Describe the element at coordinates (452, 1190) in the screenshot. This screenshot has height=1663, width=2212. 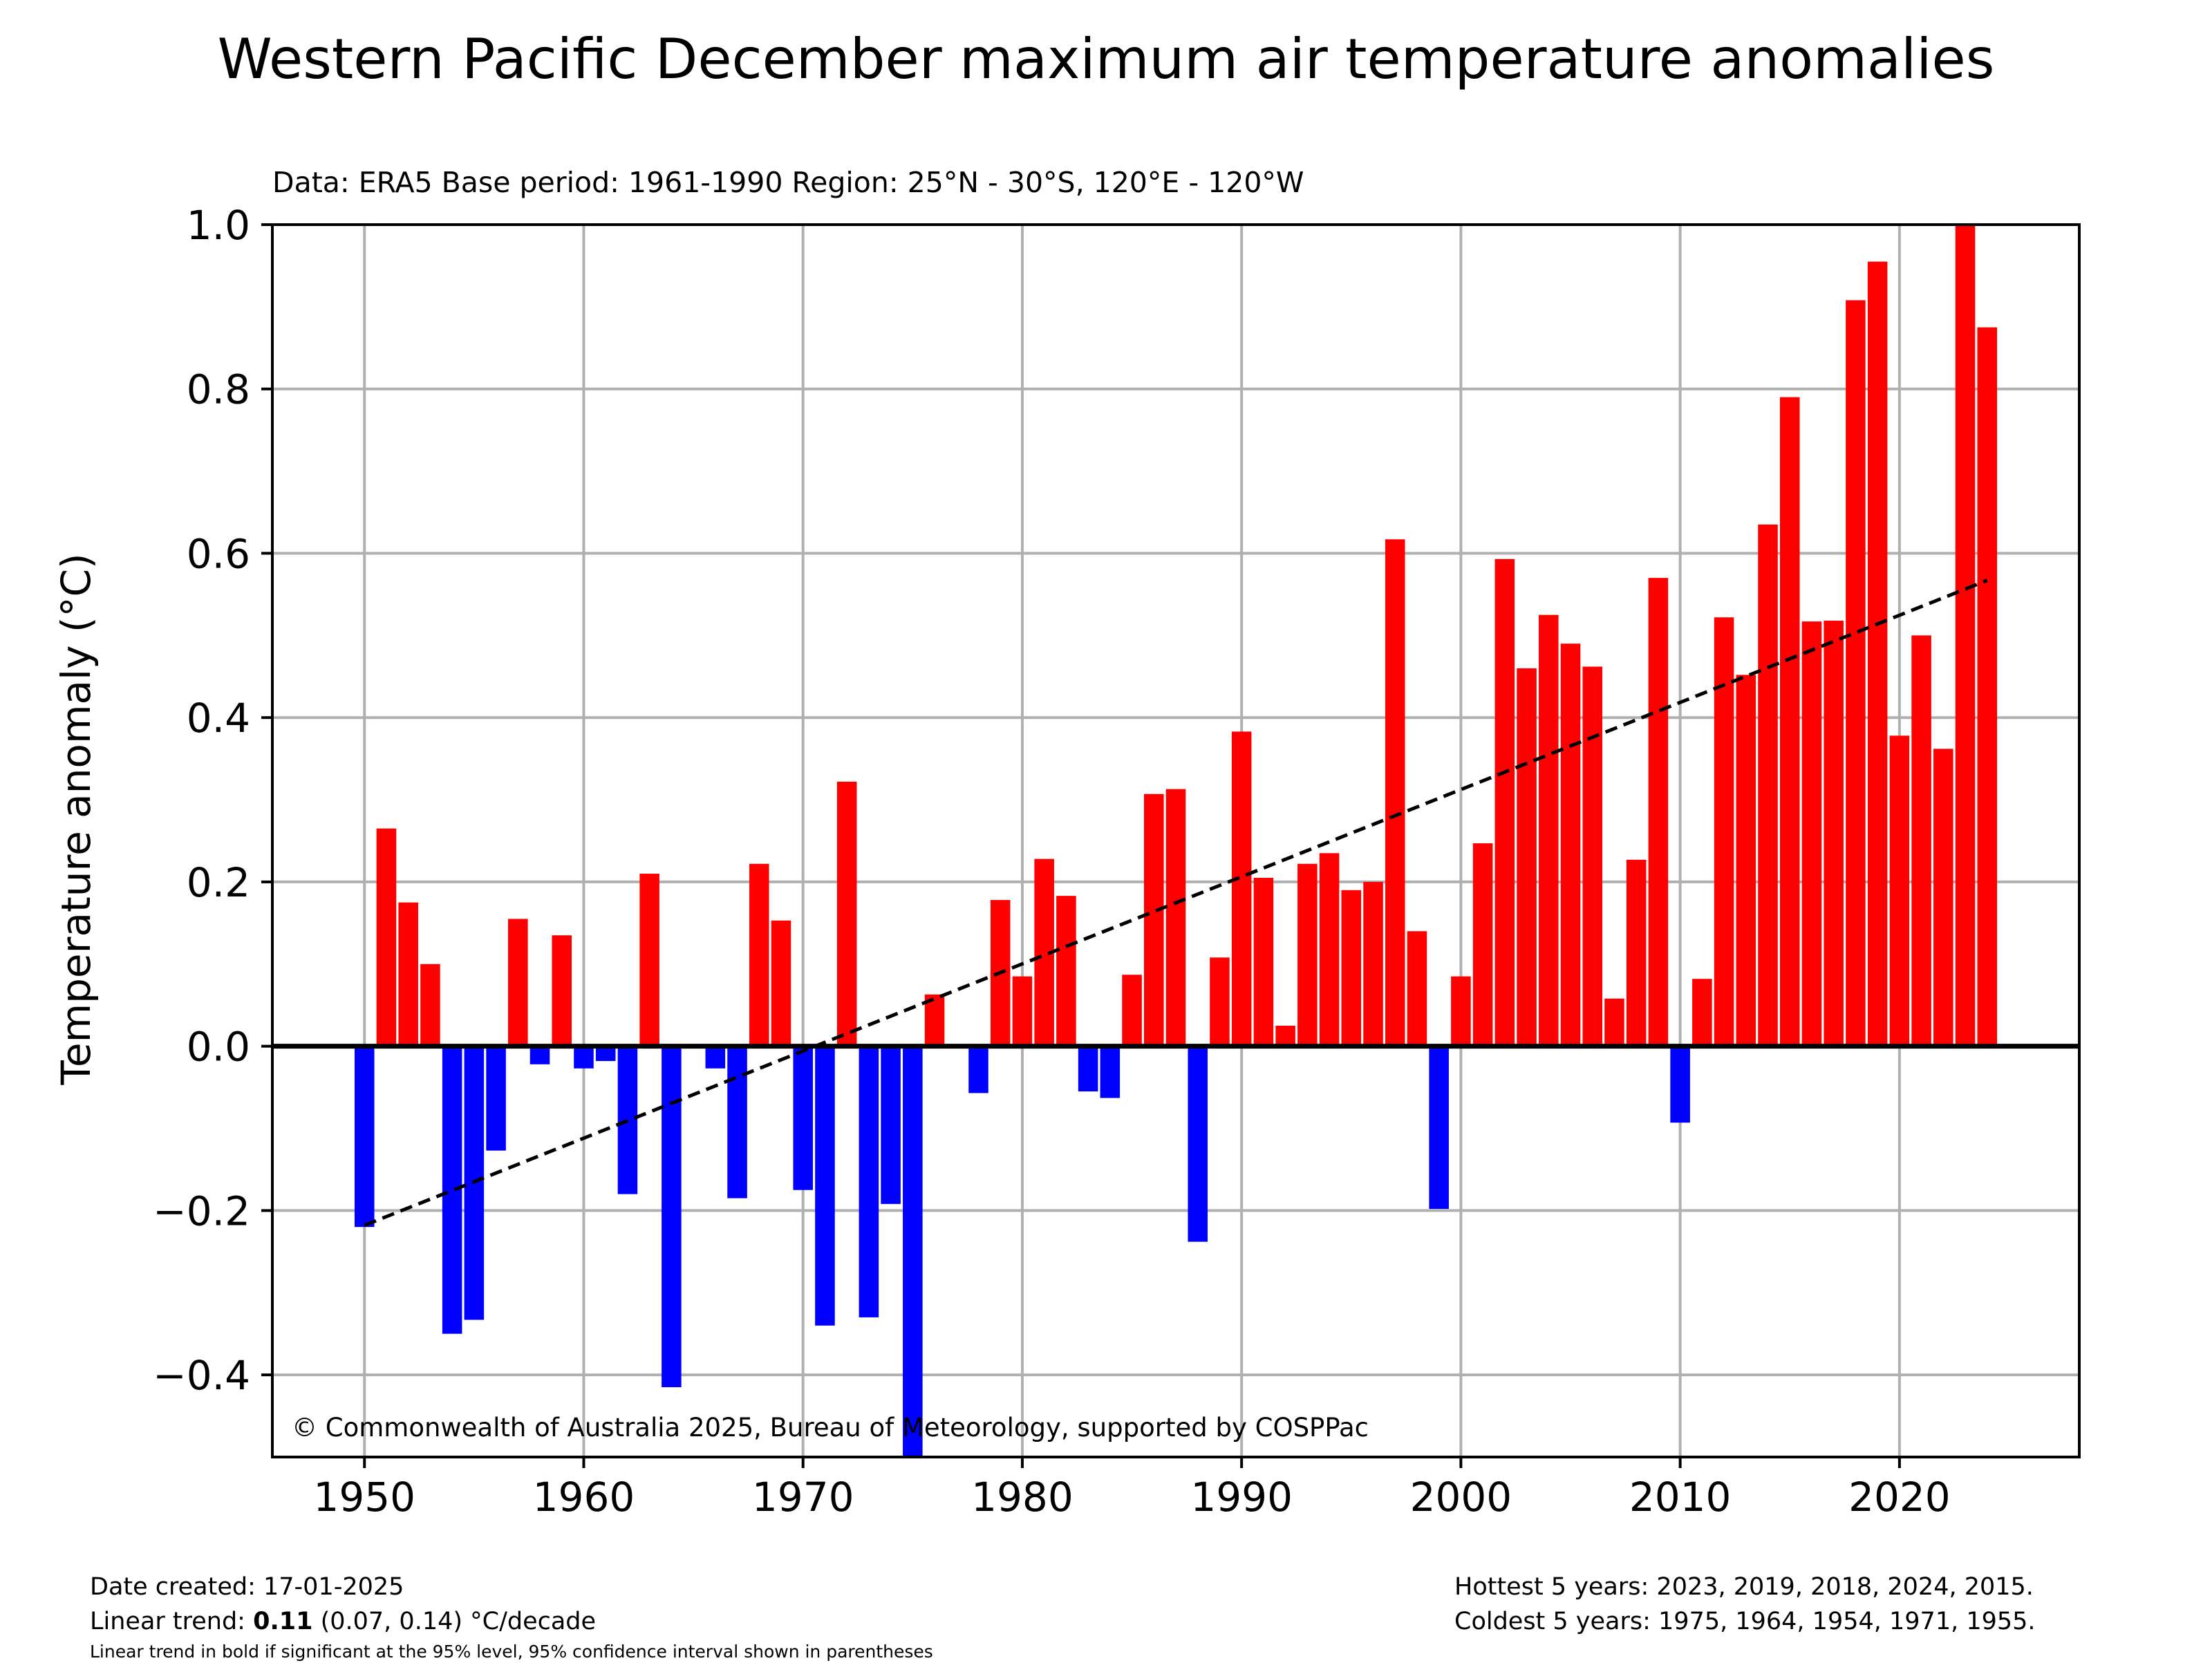
I see `bar-1954` at that location.